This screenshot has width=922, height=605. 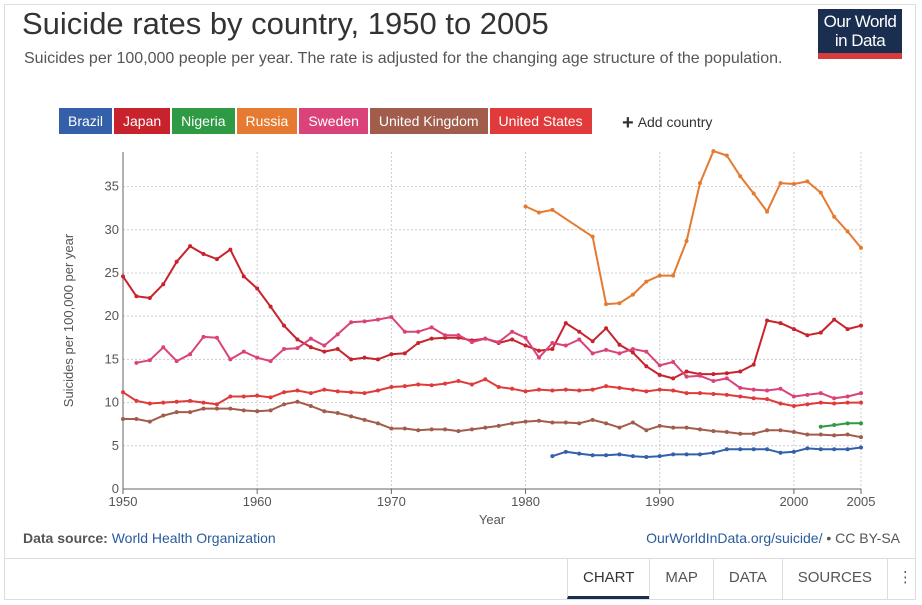 I want to click on chip-united-states: United States, so click(x=540, y=121).